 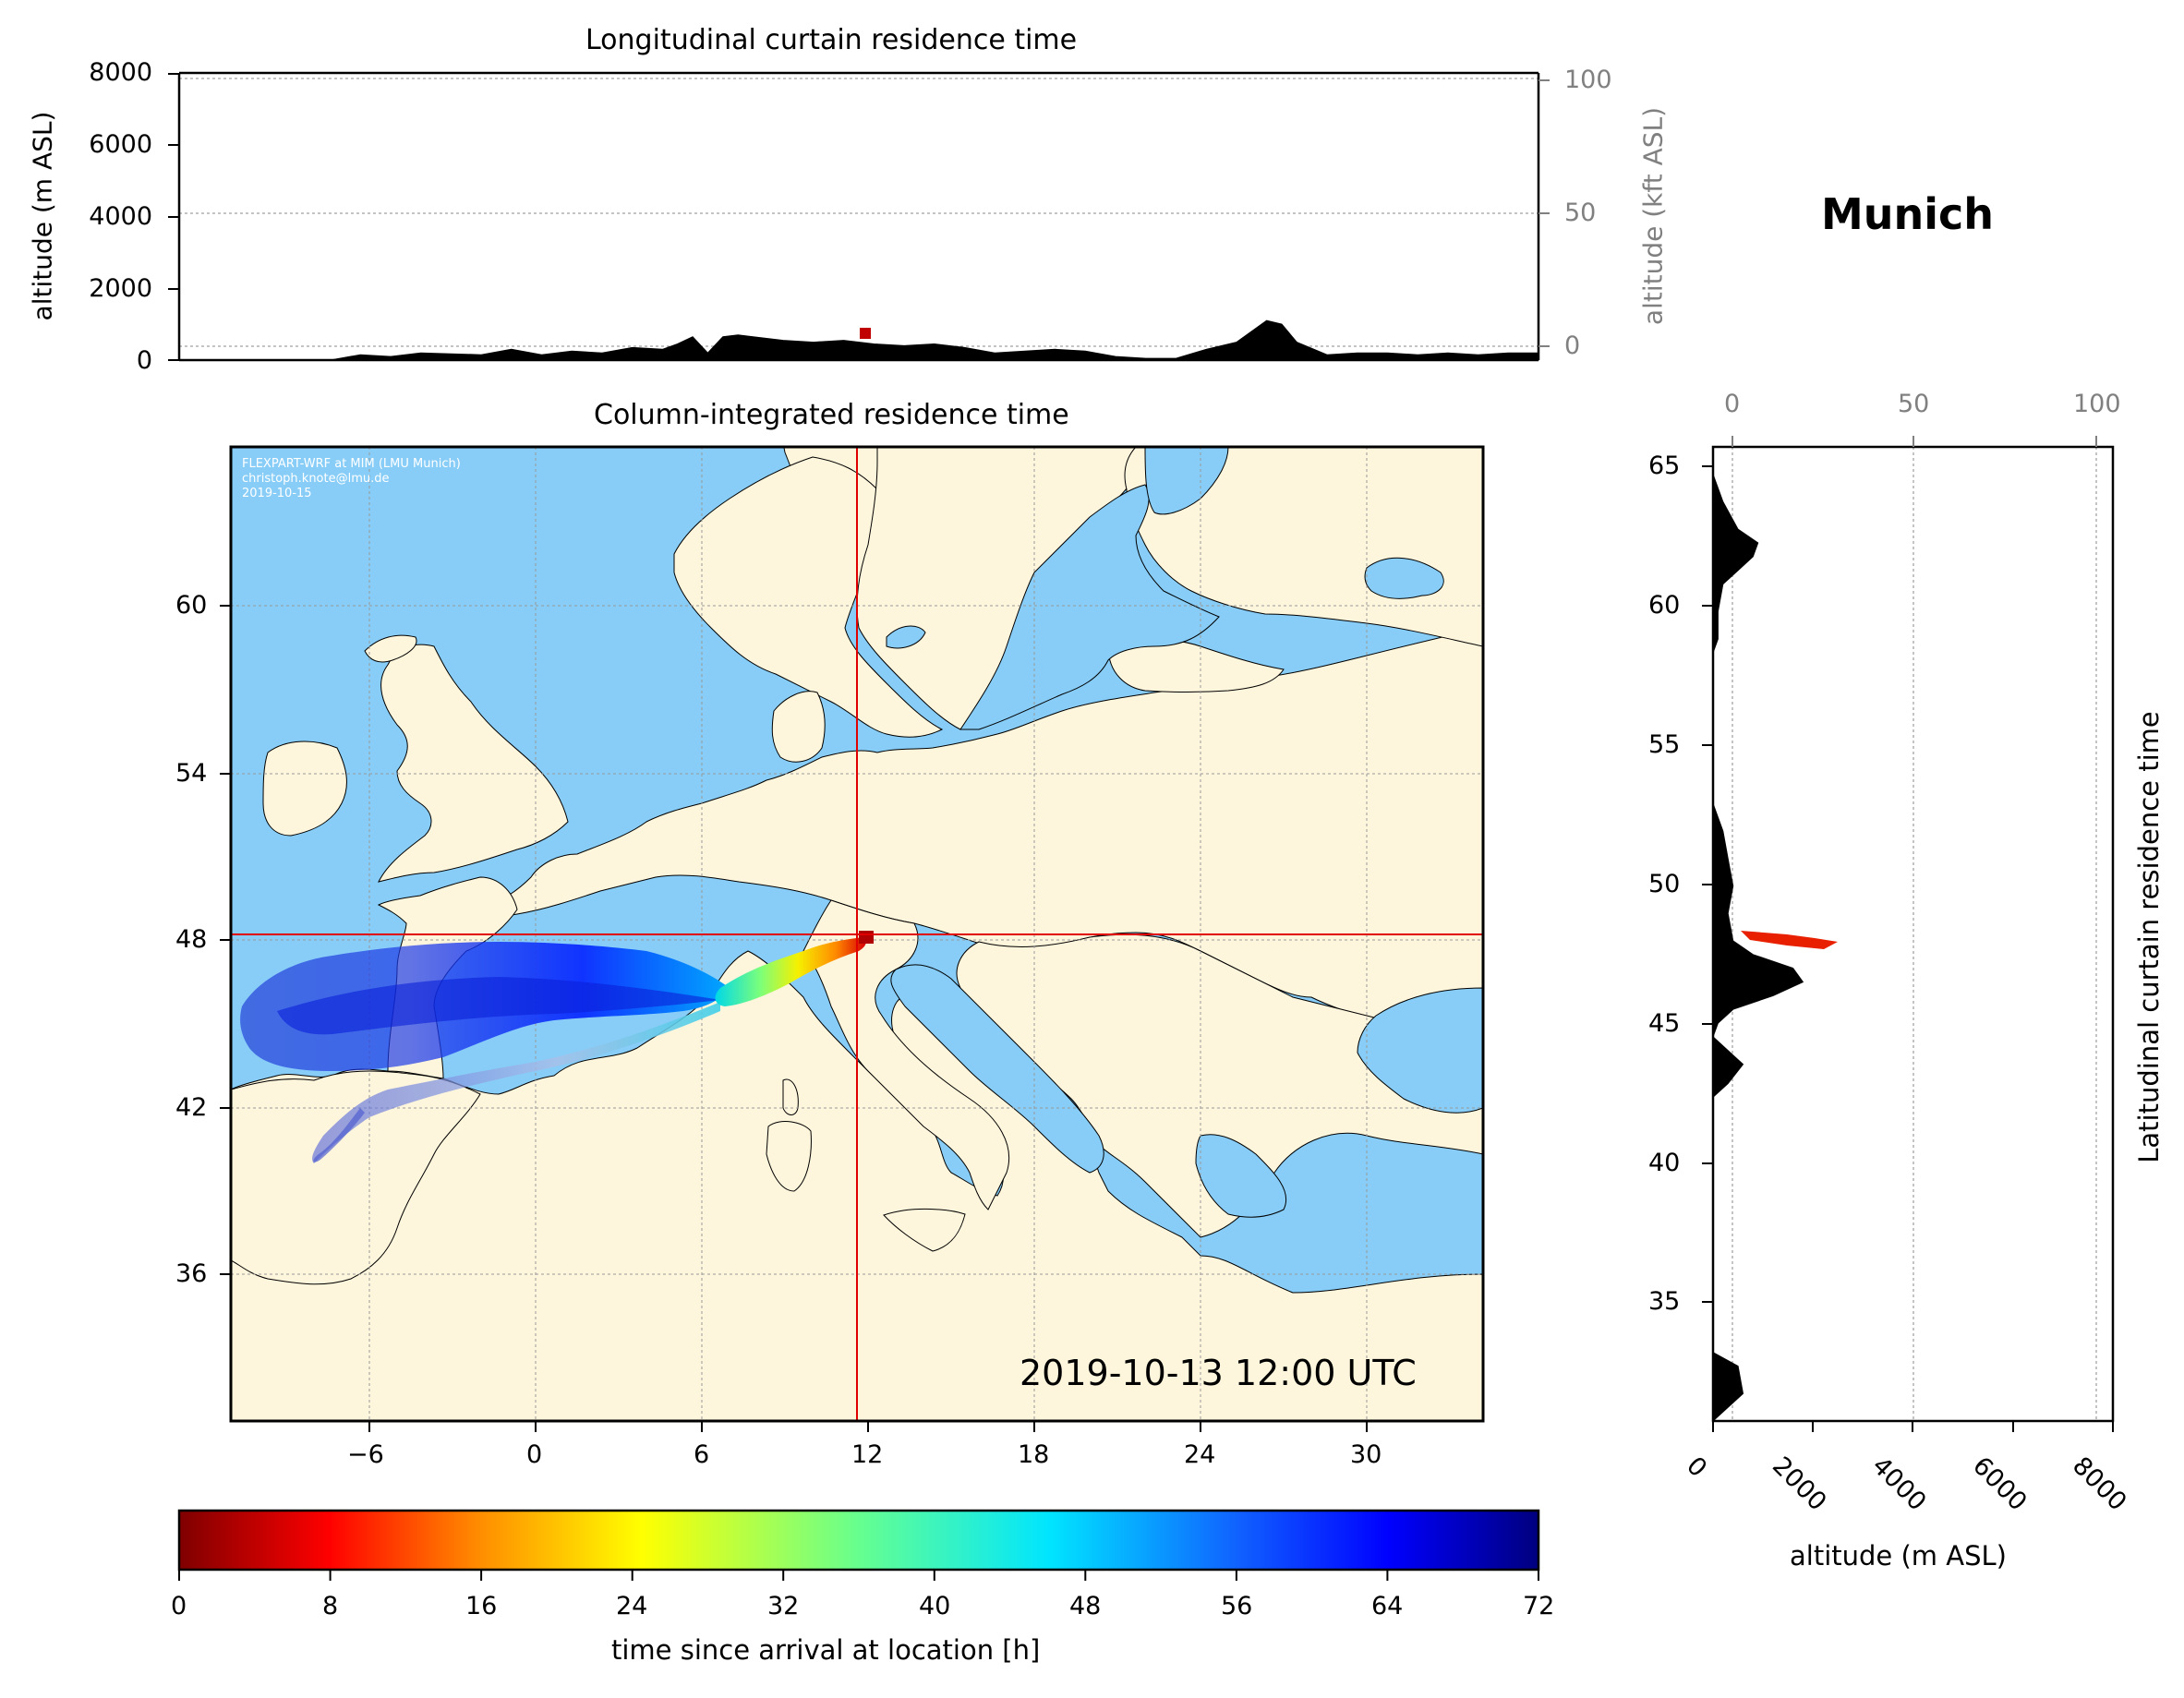 What do you see at coordinates (473, 763) in the screenshot?
I see `british-isles-great-britain` at bounding box center [473, 763].